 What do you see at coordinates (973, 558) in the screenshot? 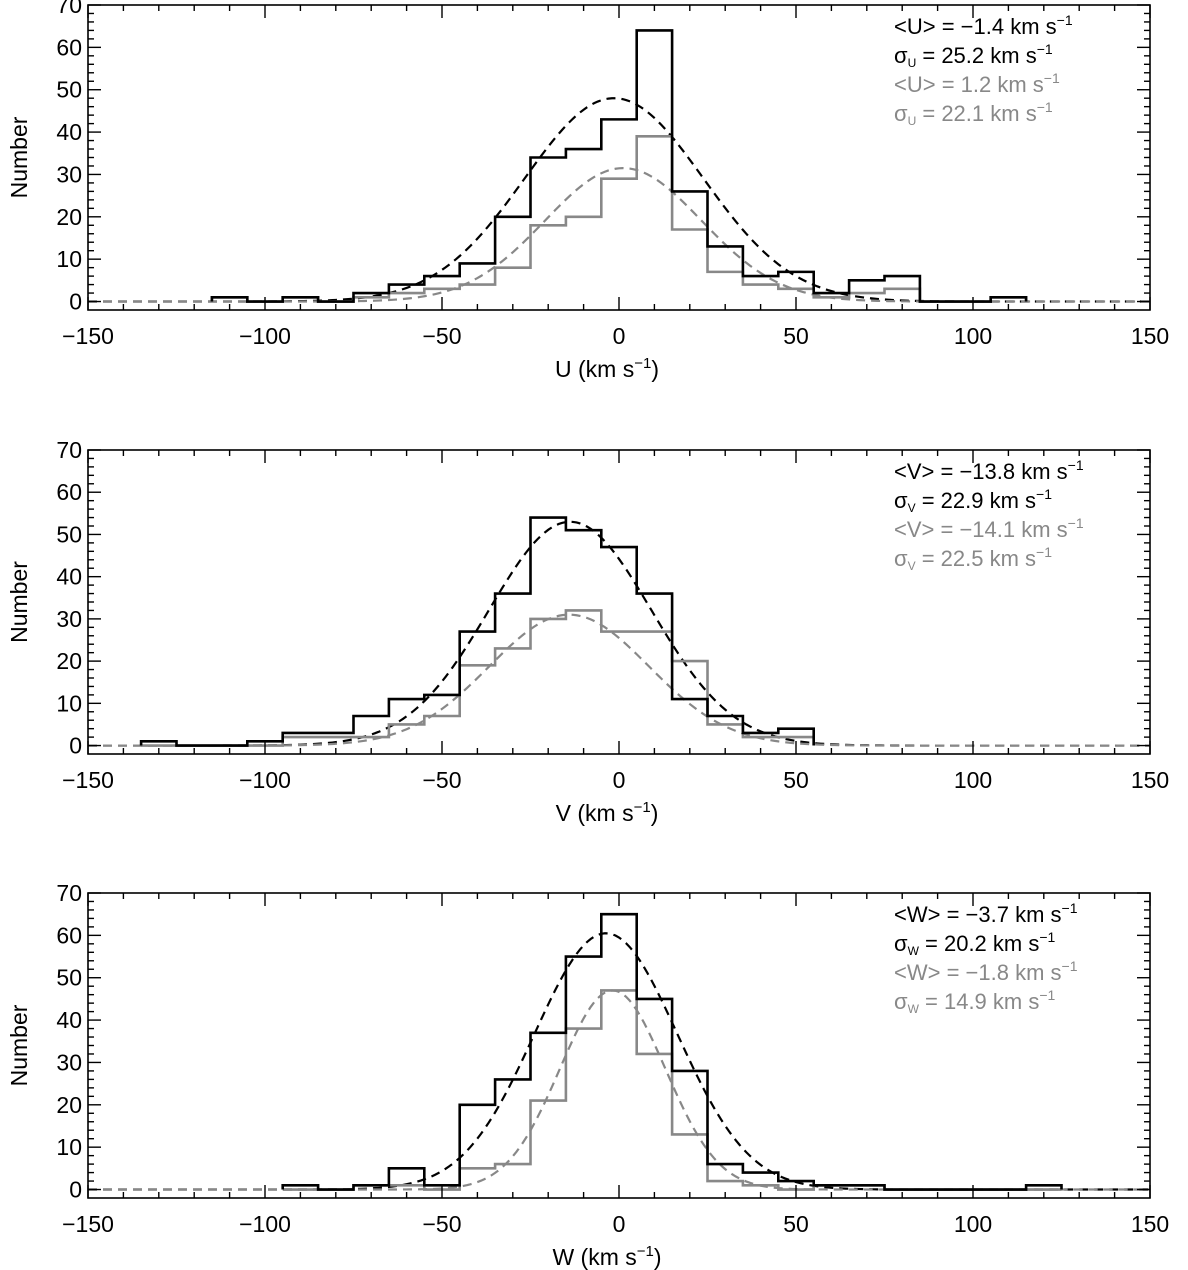
I see `stats-annotation-4: σV = 22.5 km s−1` at bounding box center [973, 558].